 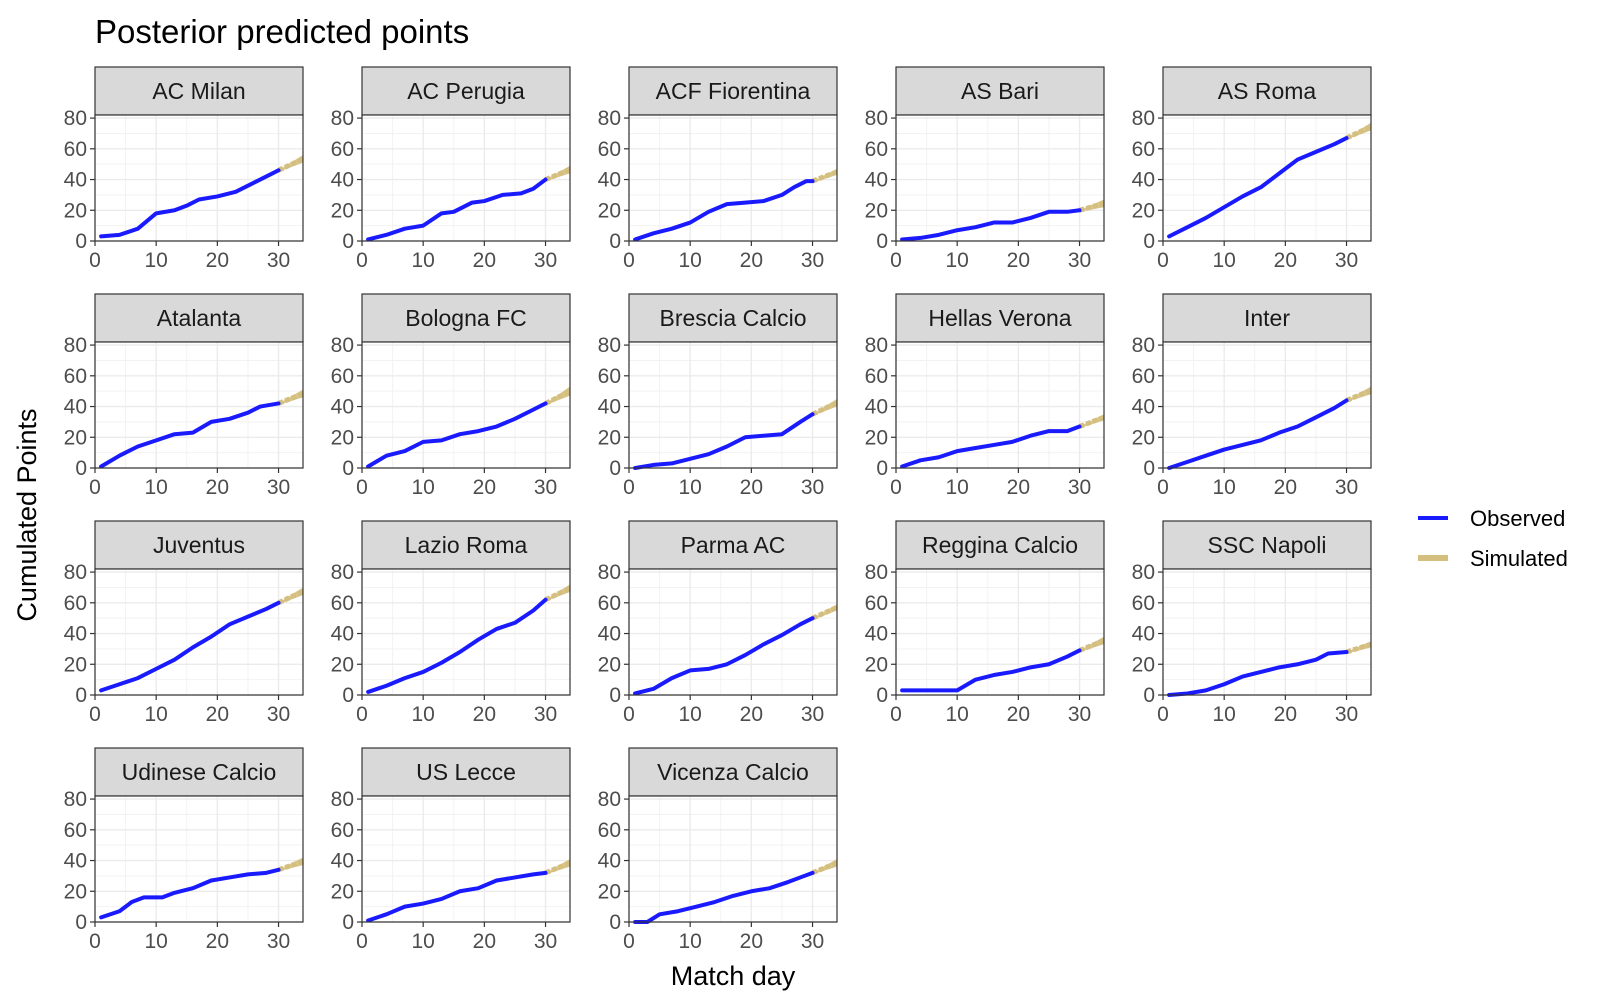 I want to click on facet-acf-fiorentina: ACF Fiorentina 0 20 40 60 80 0 10 20 30, so click(x=718, y=169).